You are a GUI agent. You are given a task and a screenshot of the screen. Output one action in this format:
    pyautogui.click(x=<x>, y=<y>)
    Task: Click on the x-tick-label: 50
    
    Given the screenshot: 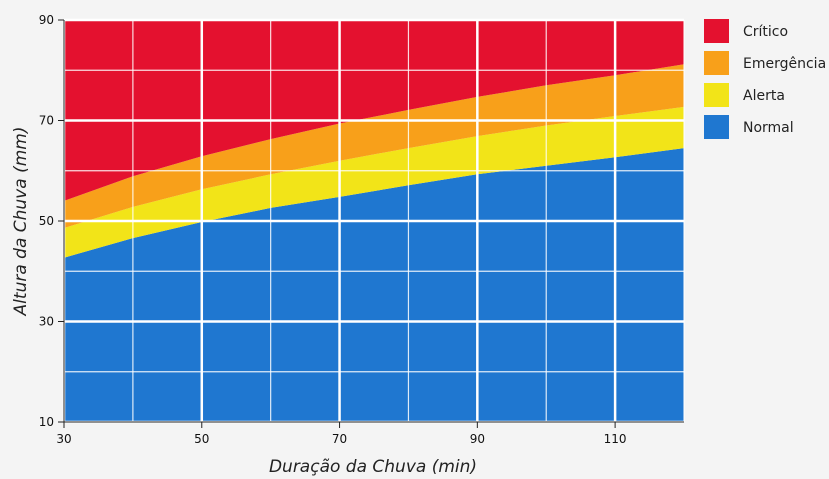 What is the action you would take?
    pyautogui.click(x=201, y=439)
    